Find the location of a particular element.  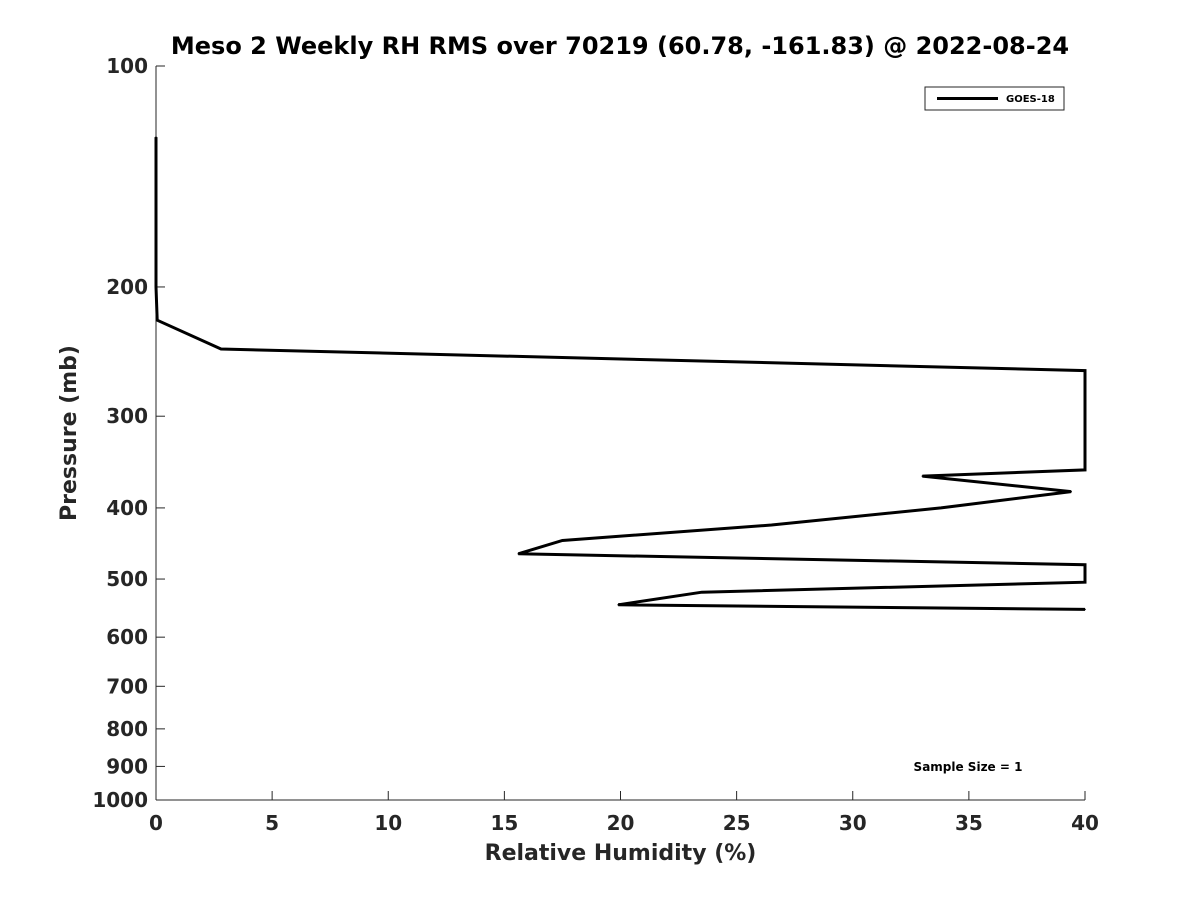

x-tick-label: 5 is located at coordinates (272, 823).